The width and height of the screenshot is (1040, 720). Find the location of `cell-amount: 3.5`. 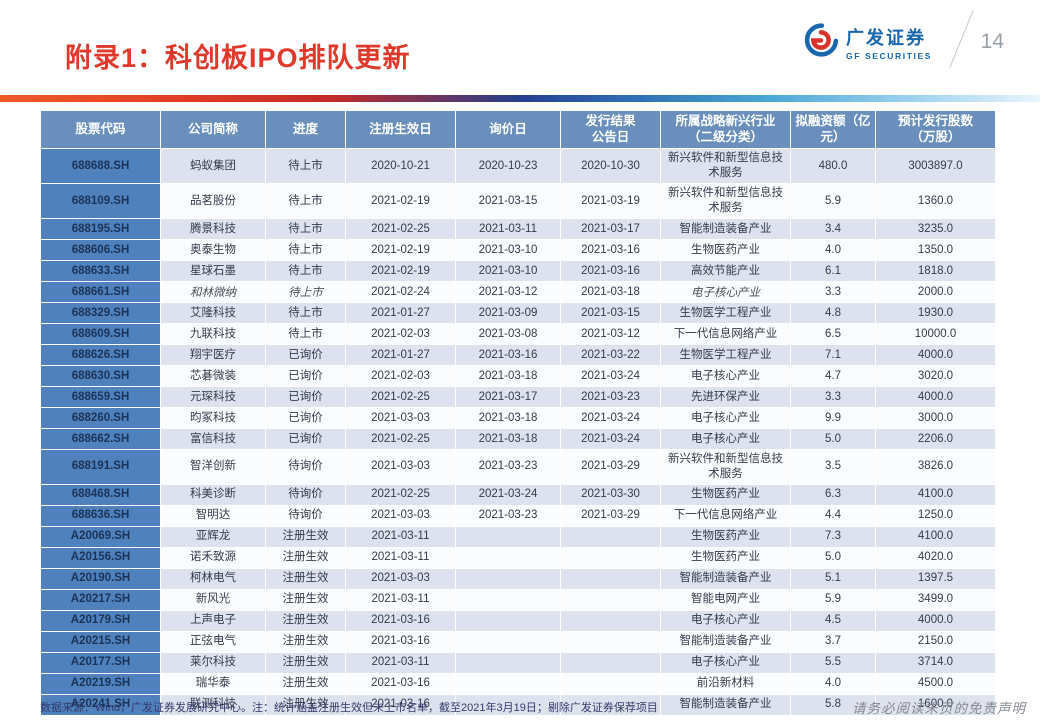

cell-amount: 3.5 is located at coordinates (833, 467).